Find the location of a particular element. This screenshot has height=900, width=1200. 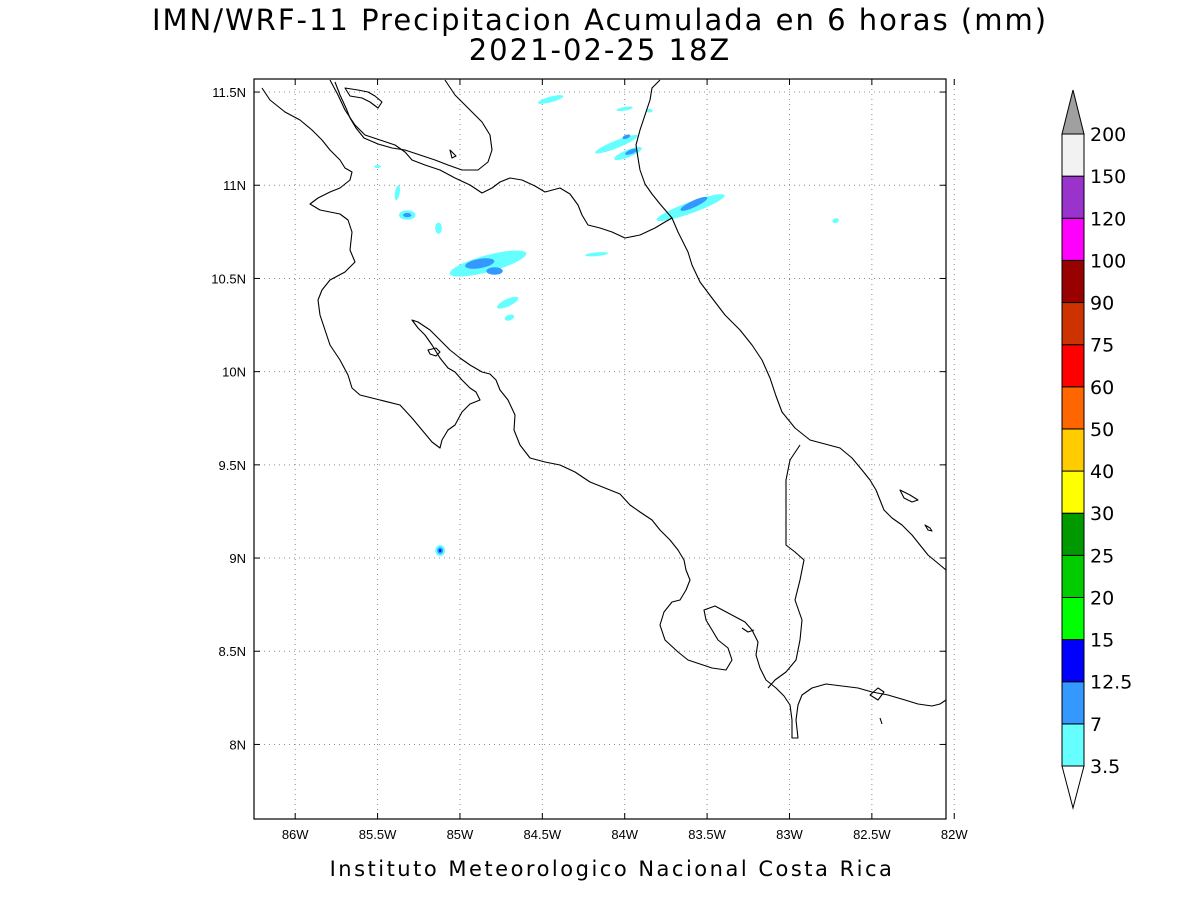

colorbar-label: 30 is located at coordinates (1102, 514).